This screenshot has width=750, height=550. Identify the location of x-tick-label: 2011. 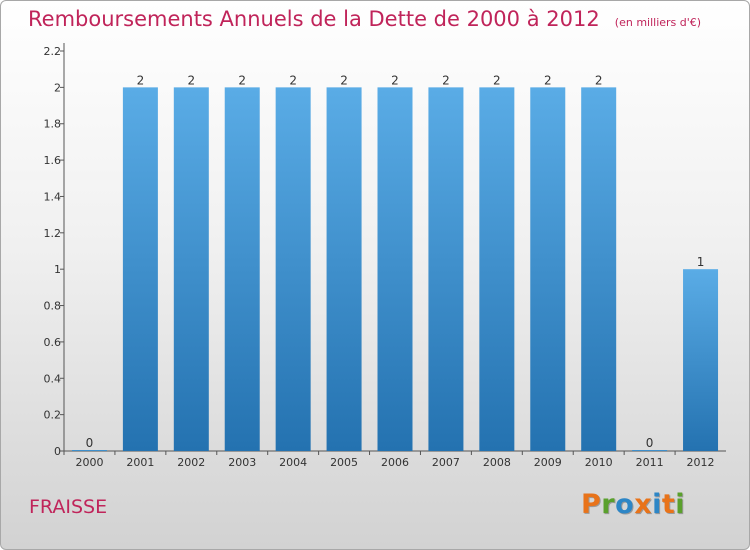
(650, 462).